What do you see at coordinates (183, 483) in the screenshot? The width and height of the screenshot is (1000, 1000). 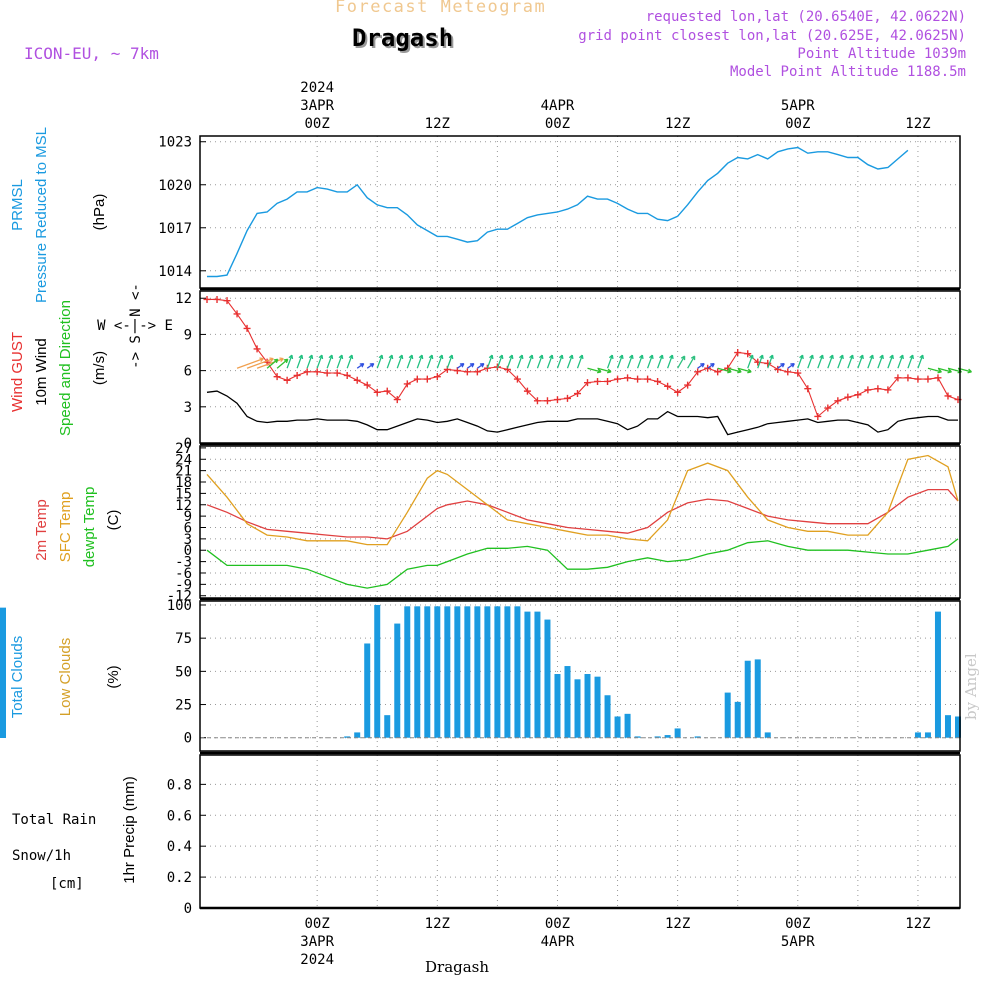 I see `y-tick-label: 18` at bounding box center [183, 483].